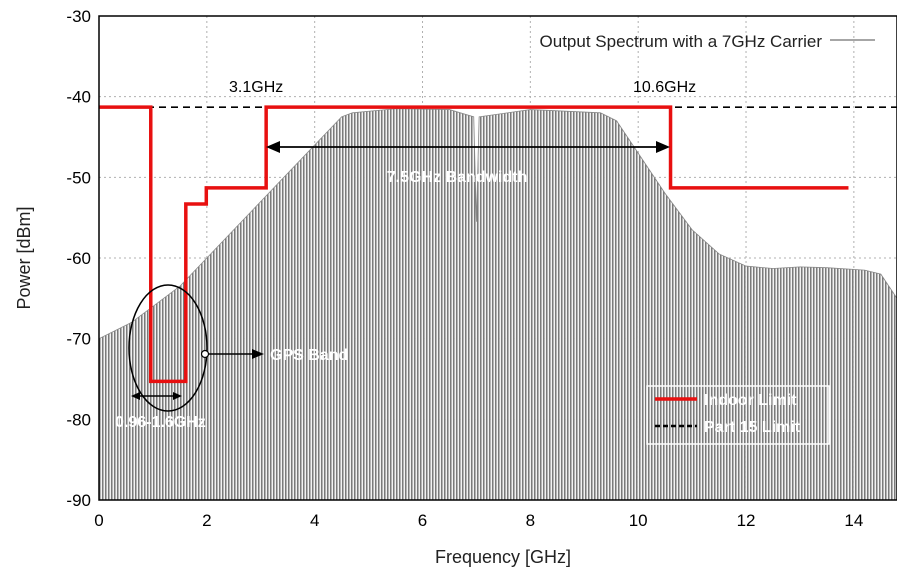 This screenshot has width=897, height=577. What do you see at coordinates (78, 419) in the screenshot?
I see `y-tick-label: -80` at bounding box center [78, 419].